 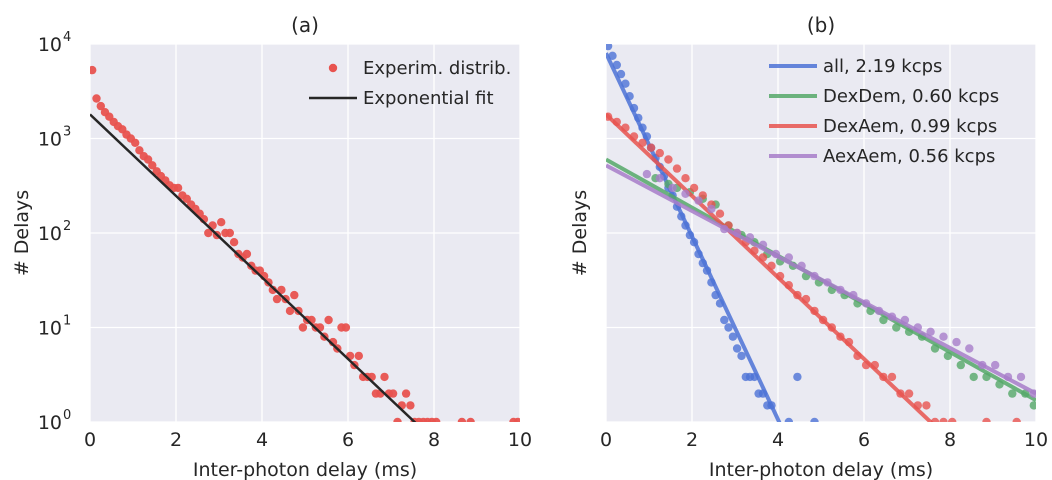 What do you see at coordinates (778, 440) in the screenshot?
I see `x-tick-label: 4` at bounding box center [778, 440].